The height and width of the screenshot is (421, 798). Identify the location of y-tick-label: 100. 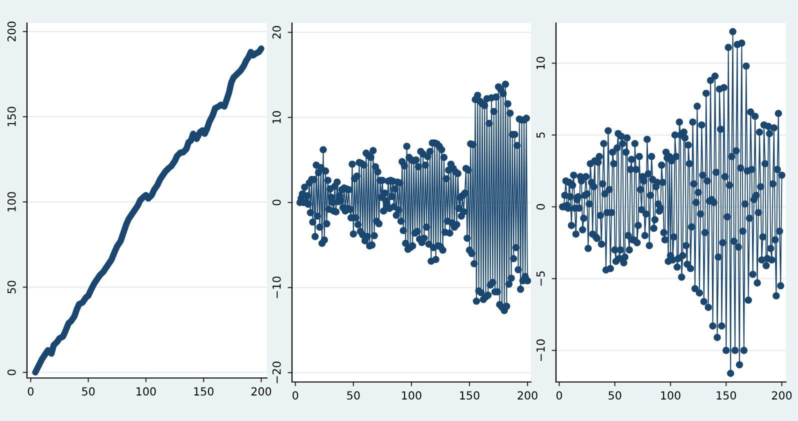
(11, 202).